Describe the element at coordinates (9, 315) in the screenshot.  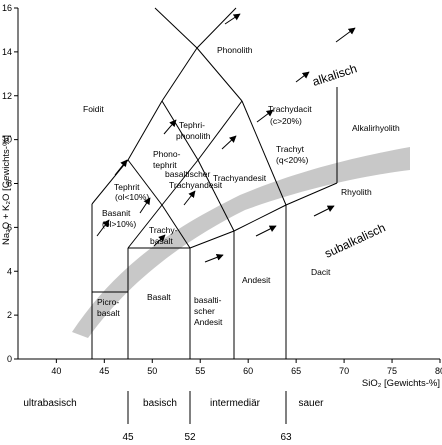
I see `y-tick-label-1: 2` at that location.